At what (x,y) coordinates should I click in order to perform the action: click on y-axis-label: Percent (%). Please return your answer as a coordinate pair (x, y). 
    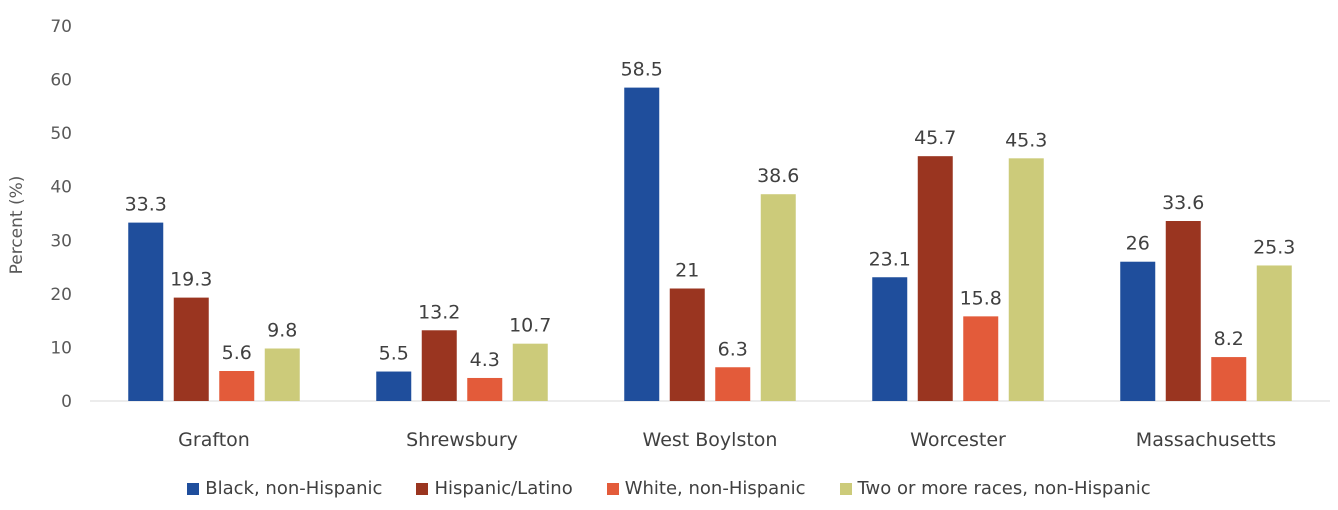
    Looking at the image, I should click on (17, 225).